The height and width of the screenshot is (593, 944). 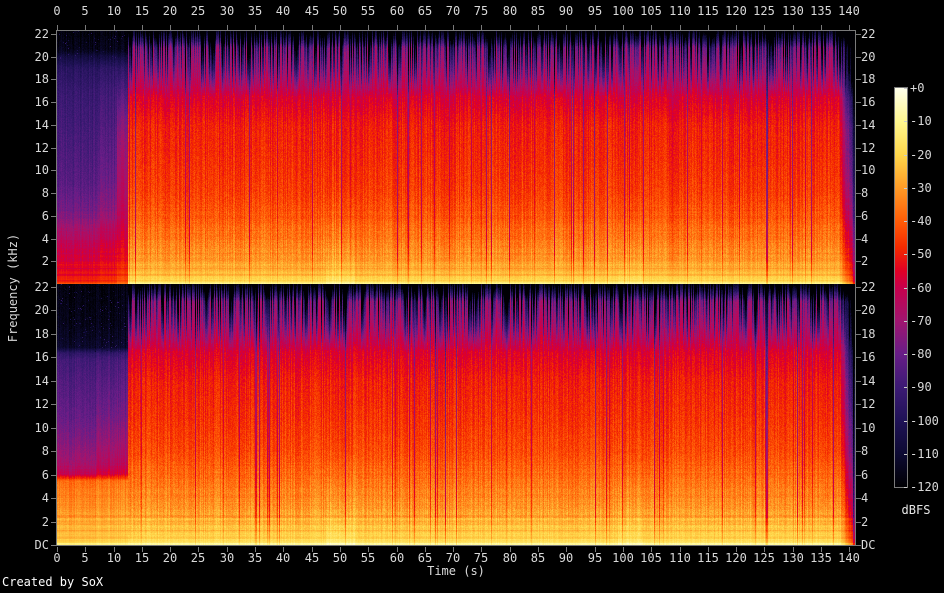 What do you see at coordinates (198, 558) in the screenshot?
I see `time-tick-label-bottom: 25` at bounding box center [198, 558].